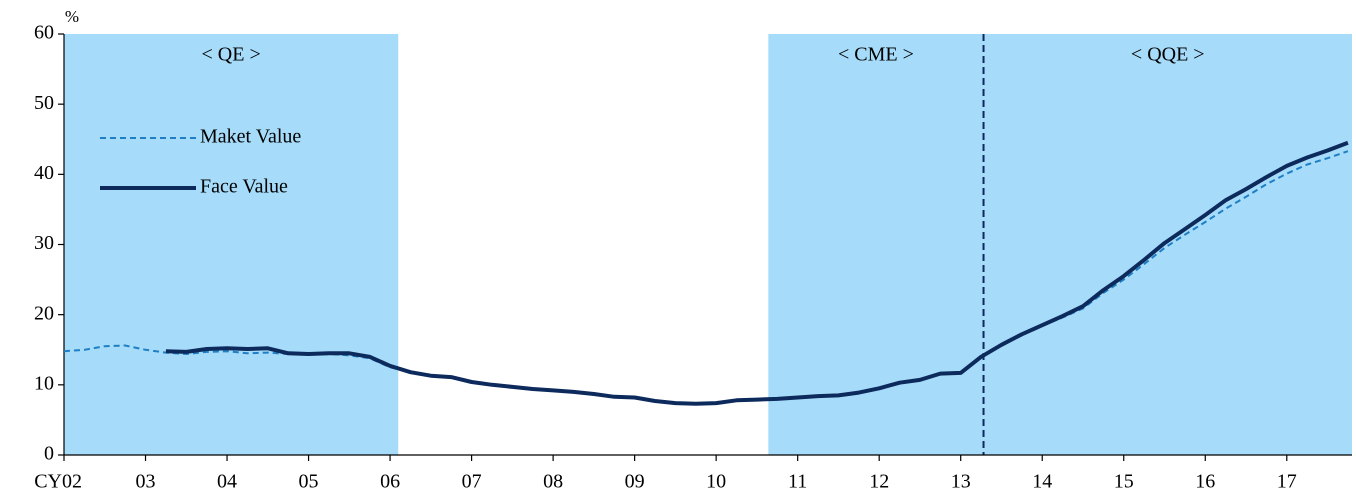 This screenshot has width=1356, height=498. I want to click on period-label: < CME >, so click(876, 55).